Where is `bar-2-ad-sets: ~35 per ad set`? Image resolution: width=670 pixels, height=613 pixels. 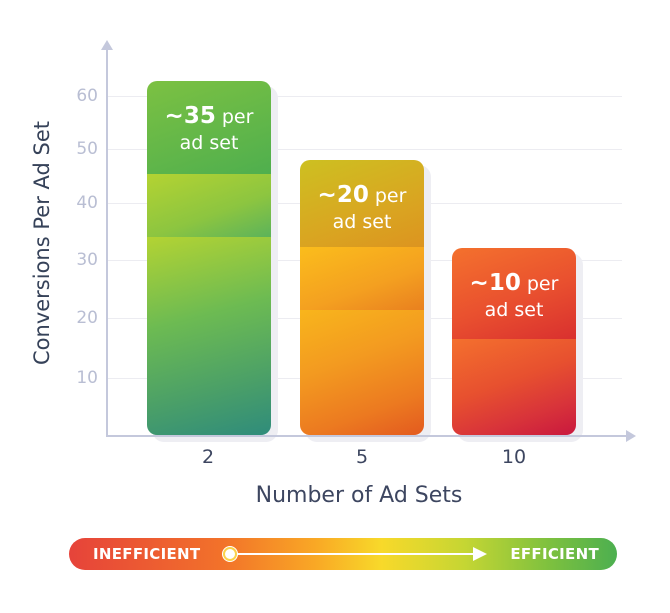 bar-2-ad-sets: ~35 per ad set is located at coordinates (209, 258).